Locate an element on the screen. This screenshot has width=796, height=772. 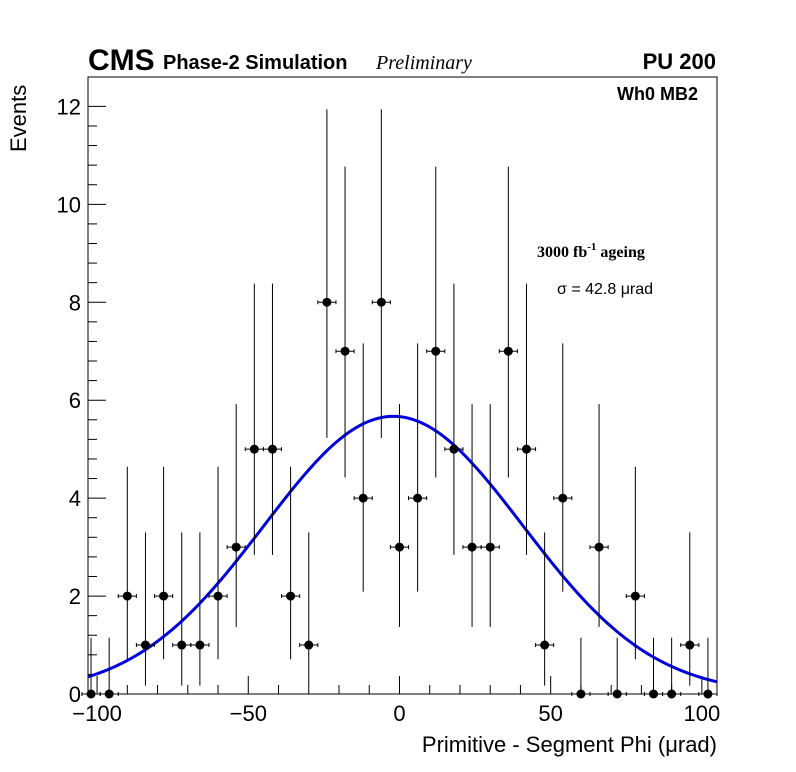
ageing-prefix: 3000 fb is located at coordinates (562, 252).